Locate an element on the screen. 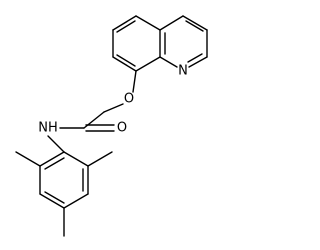 Image resolution: width=320 pixels, height=250 pixels. atom-label: NH is located at coordinates (48, 128).